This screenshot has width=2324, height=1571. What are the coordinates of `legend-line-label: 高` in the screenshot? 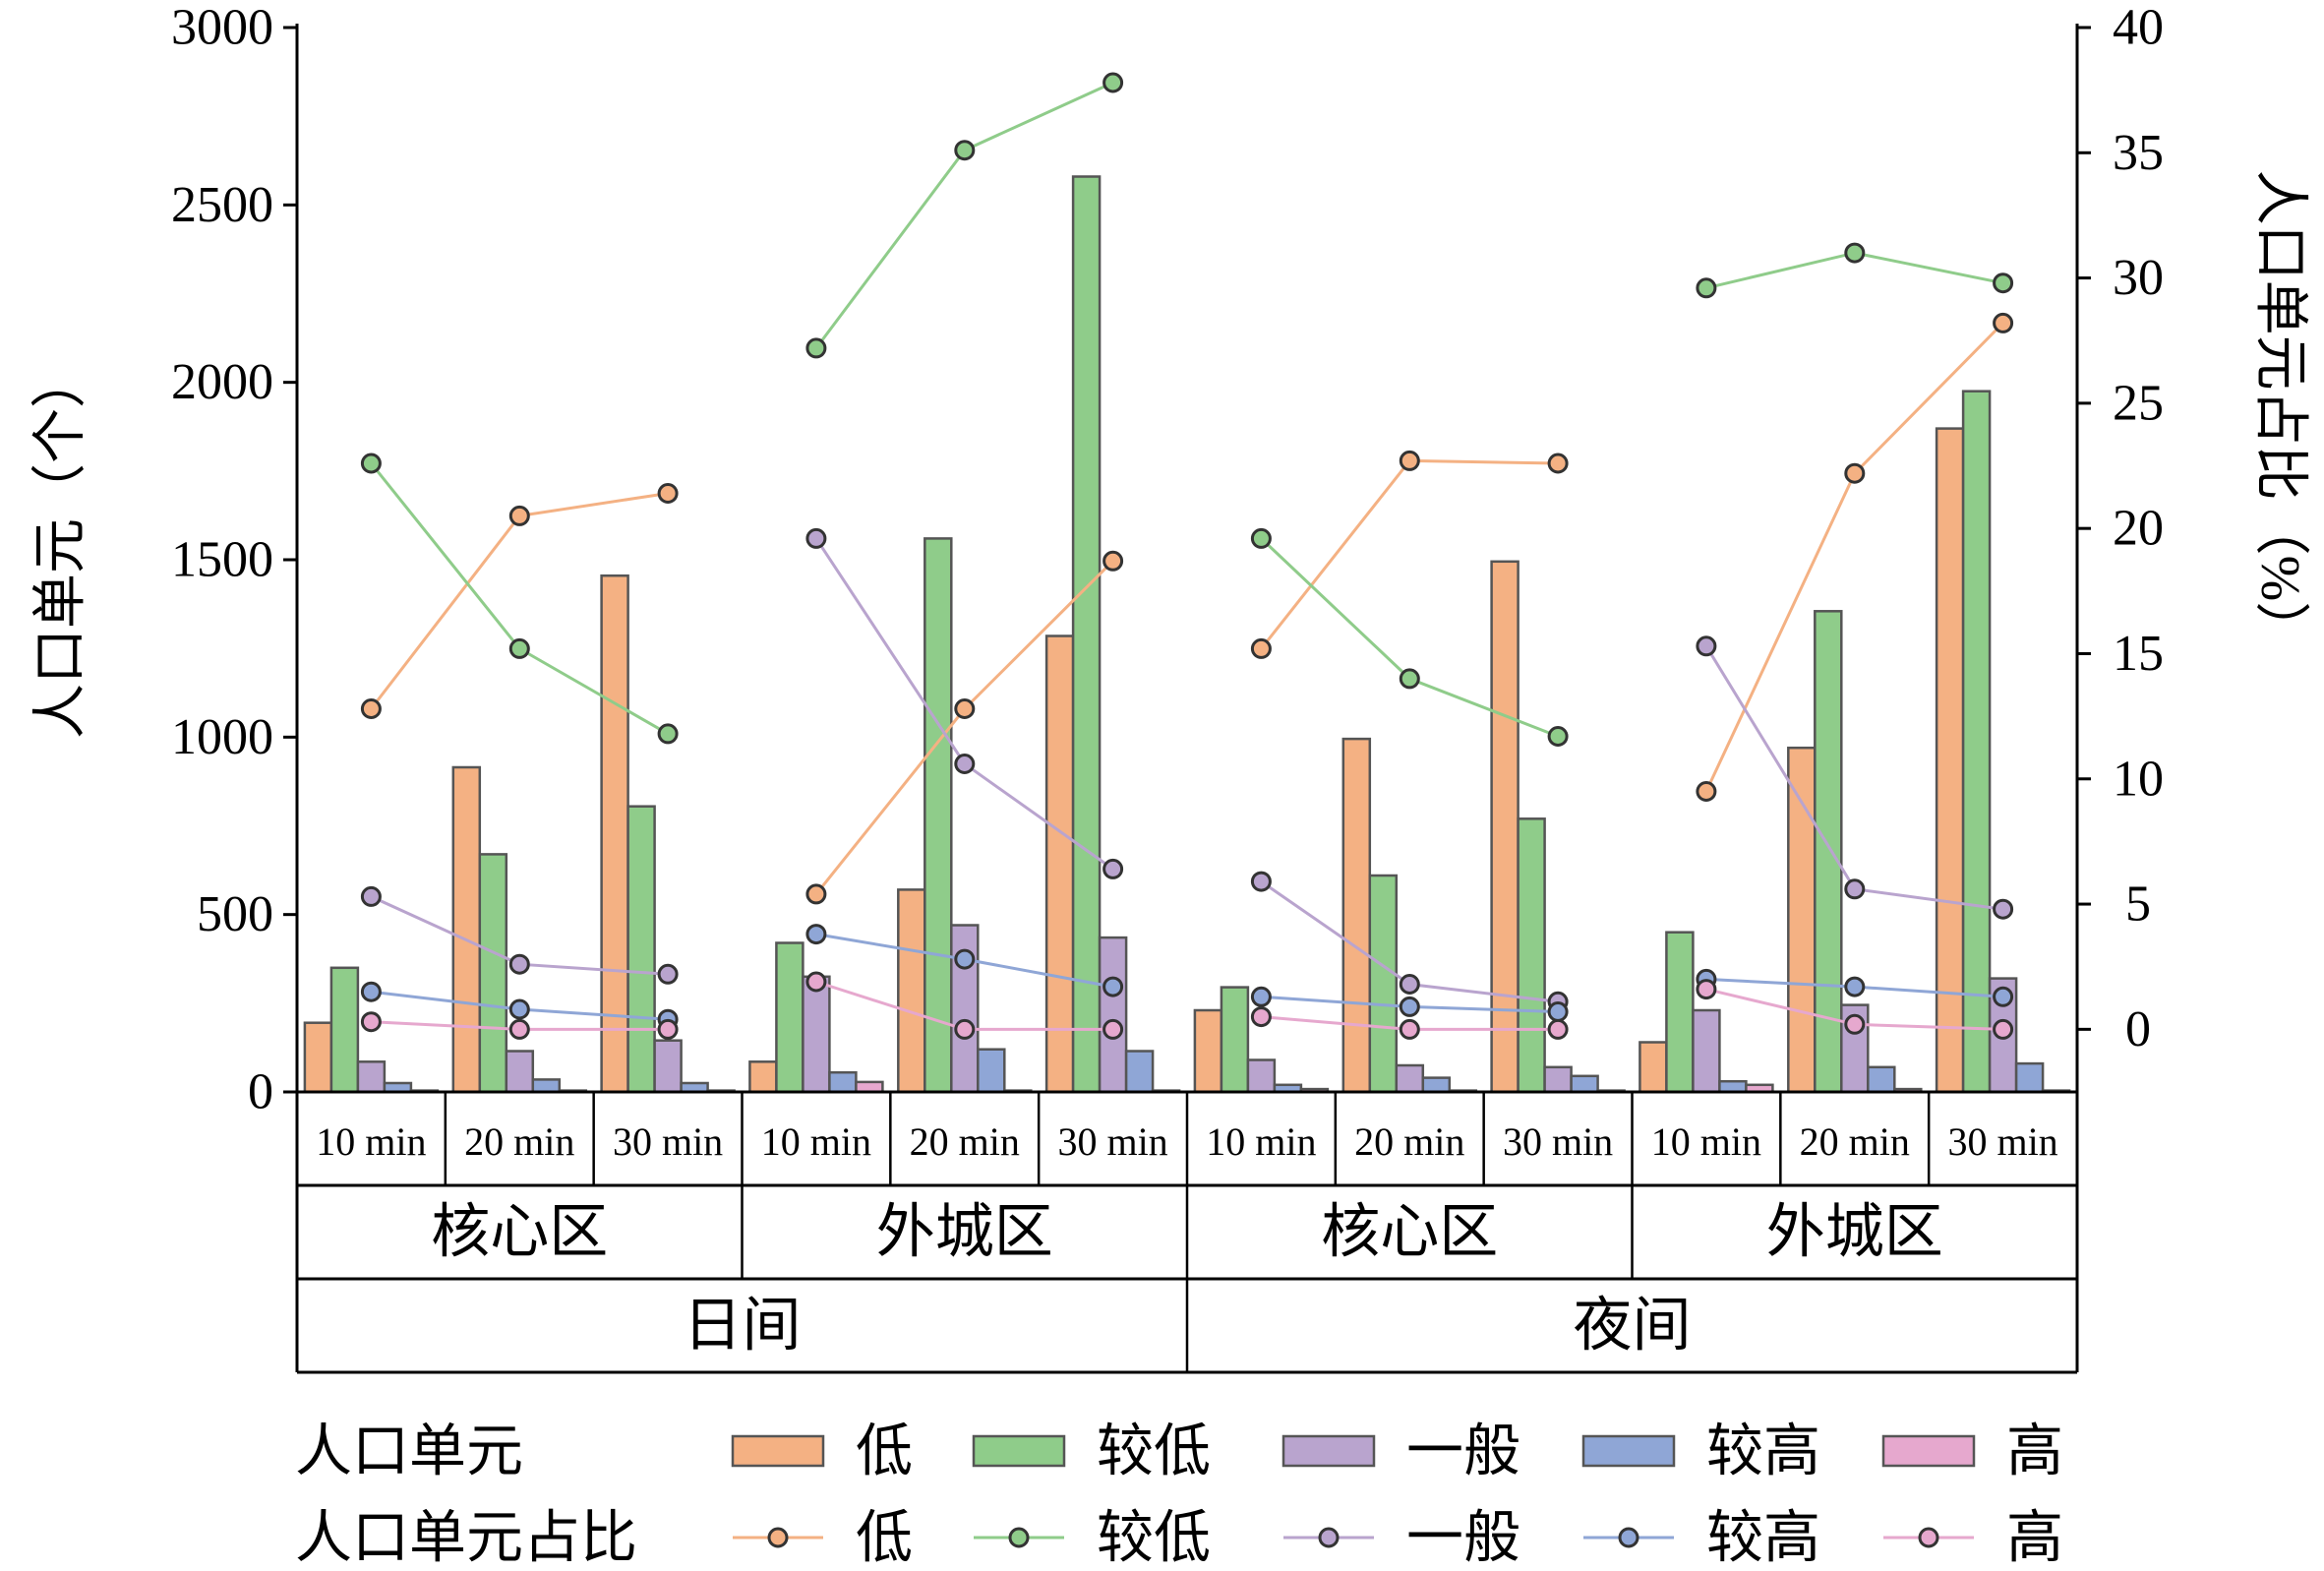 It's located at (2034, 1538).